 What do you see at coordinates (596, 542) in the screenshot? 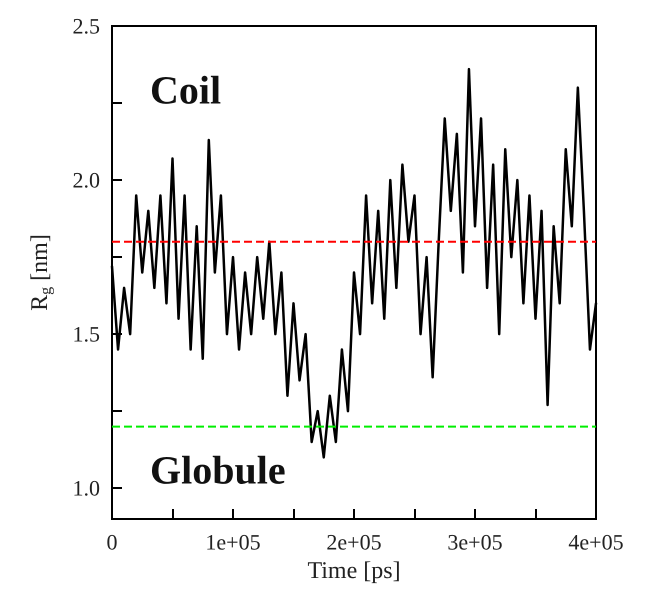
I see `x-tick-label: 4e+05` at bounding box center [596, 542].